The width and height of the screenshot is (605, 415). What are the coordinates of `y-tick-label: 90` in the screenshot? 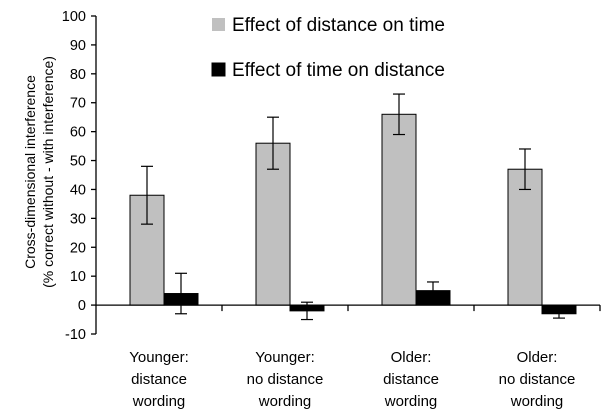 It's located at (78, 46).